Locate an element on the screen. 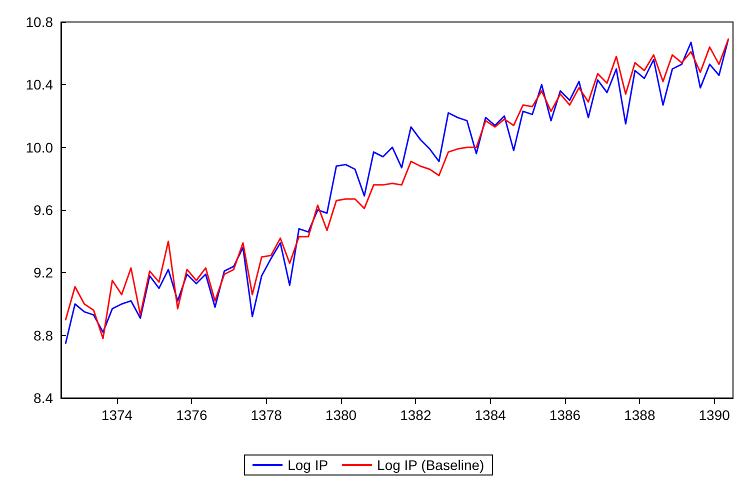 The width and height of the screenshot is (737, 477). x-tick-label: 1380 is located at coordinates (341, 415).